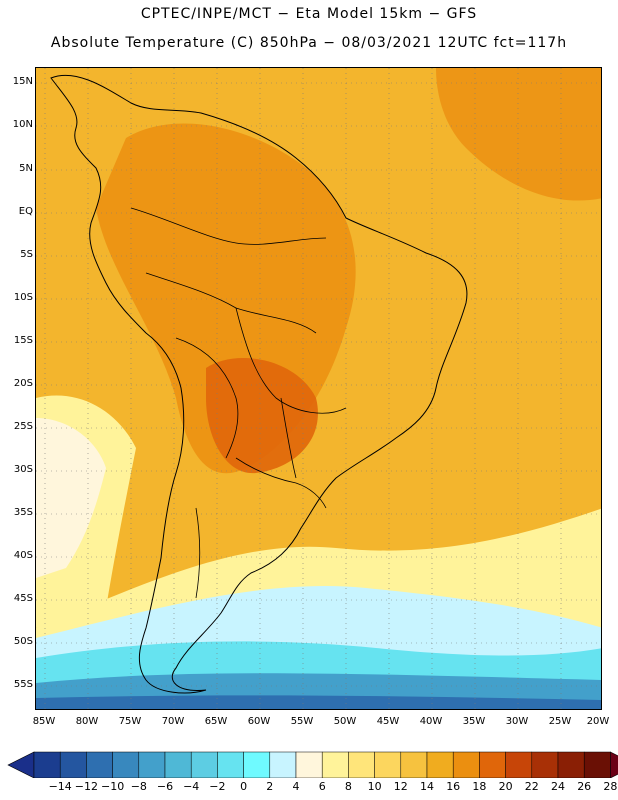  I want to click on colorbar-tick-label: 24, so click(558, 786).